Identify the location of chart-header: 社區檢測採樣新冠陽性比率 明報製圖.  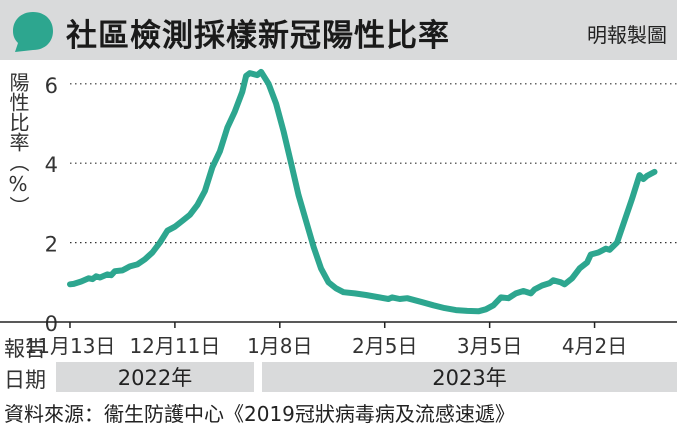
(338, 30).